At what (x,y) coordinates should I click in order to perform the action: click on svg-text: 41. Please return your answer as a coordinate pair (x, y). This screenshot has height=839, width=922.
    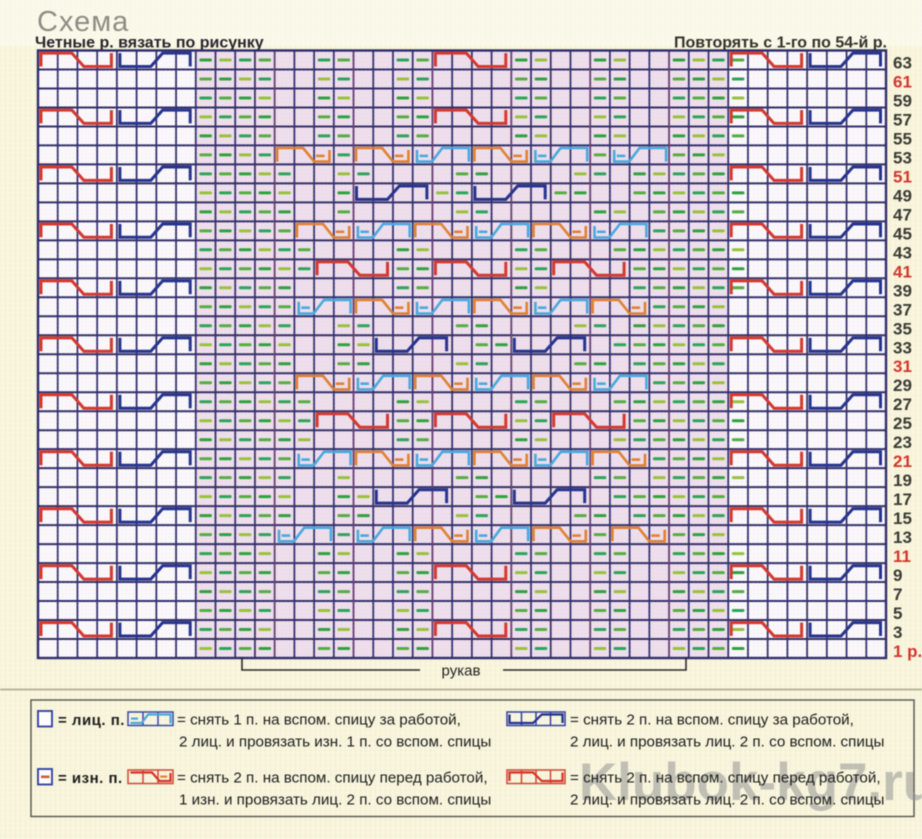
    Looking at the image, I should click on (902, 271).